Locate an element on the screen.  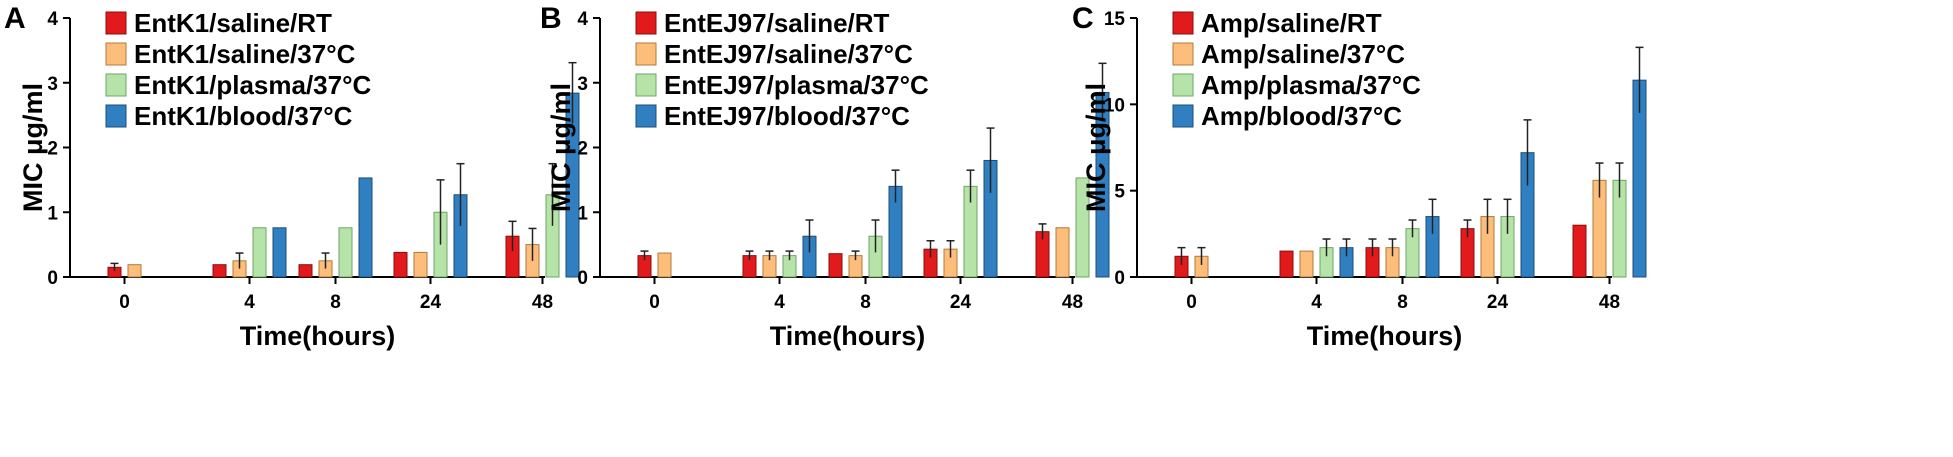
legend-entry: EntEJ97/plasma/37°C is located at coordinates (796, 85).